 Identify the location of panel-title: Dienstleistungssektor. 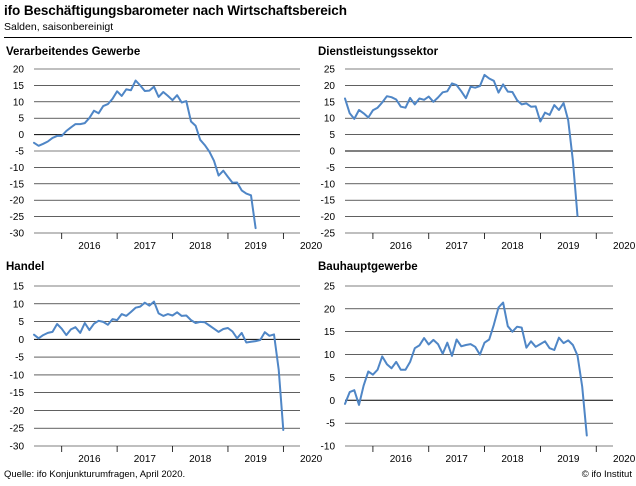
(378, 52).